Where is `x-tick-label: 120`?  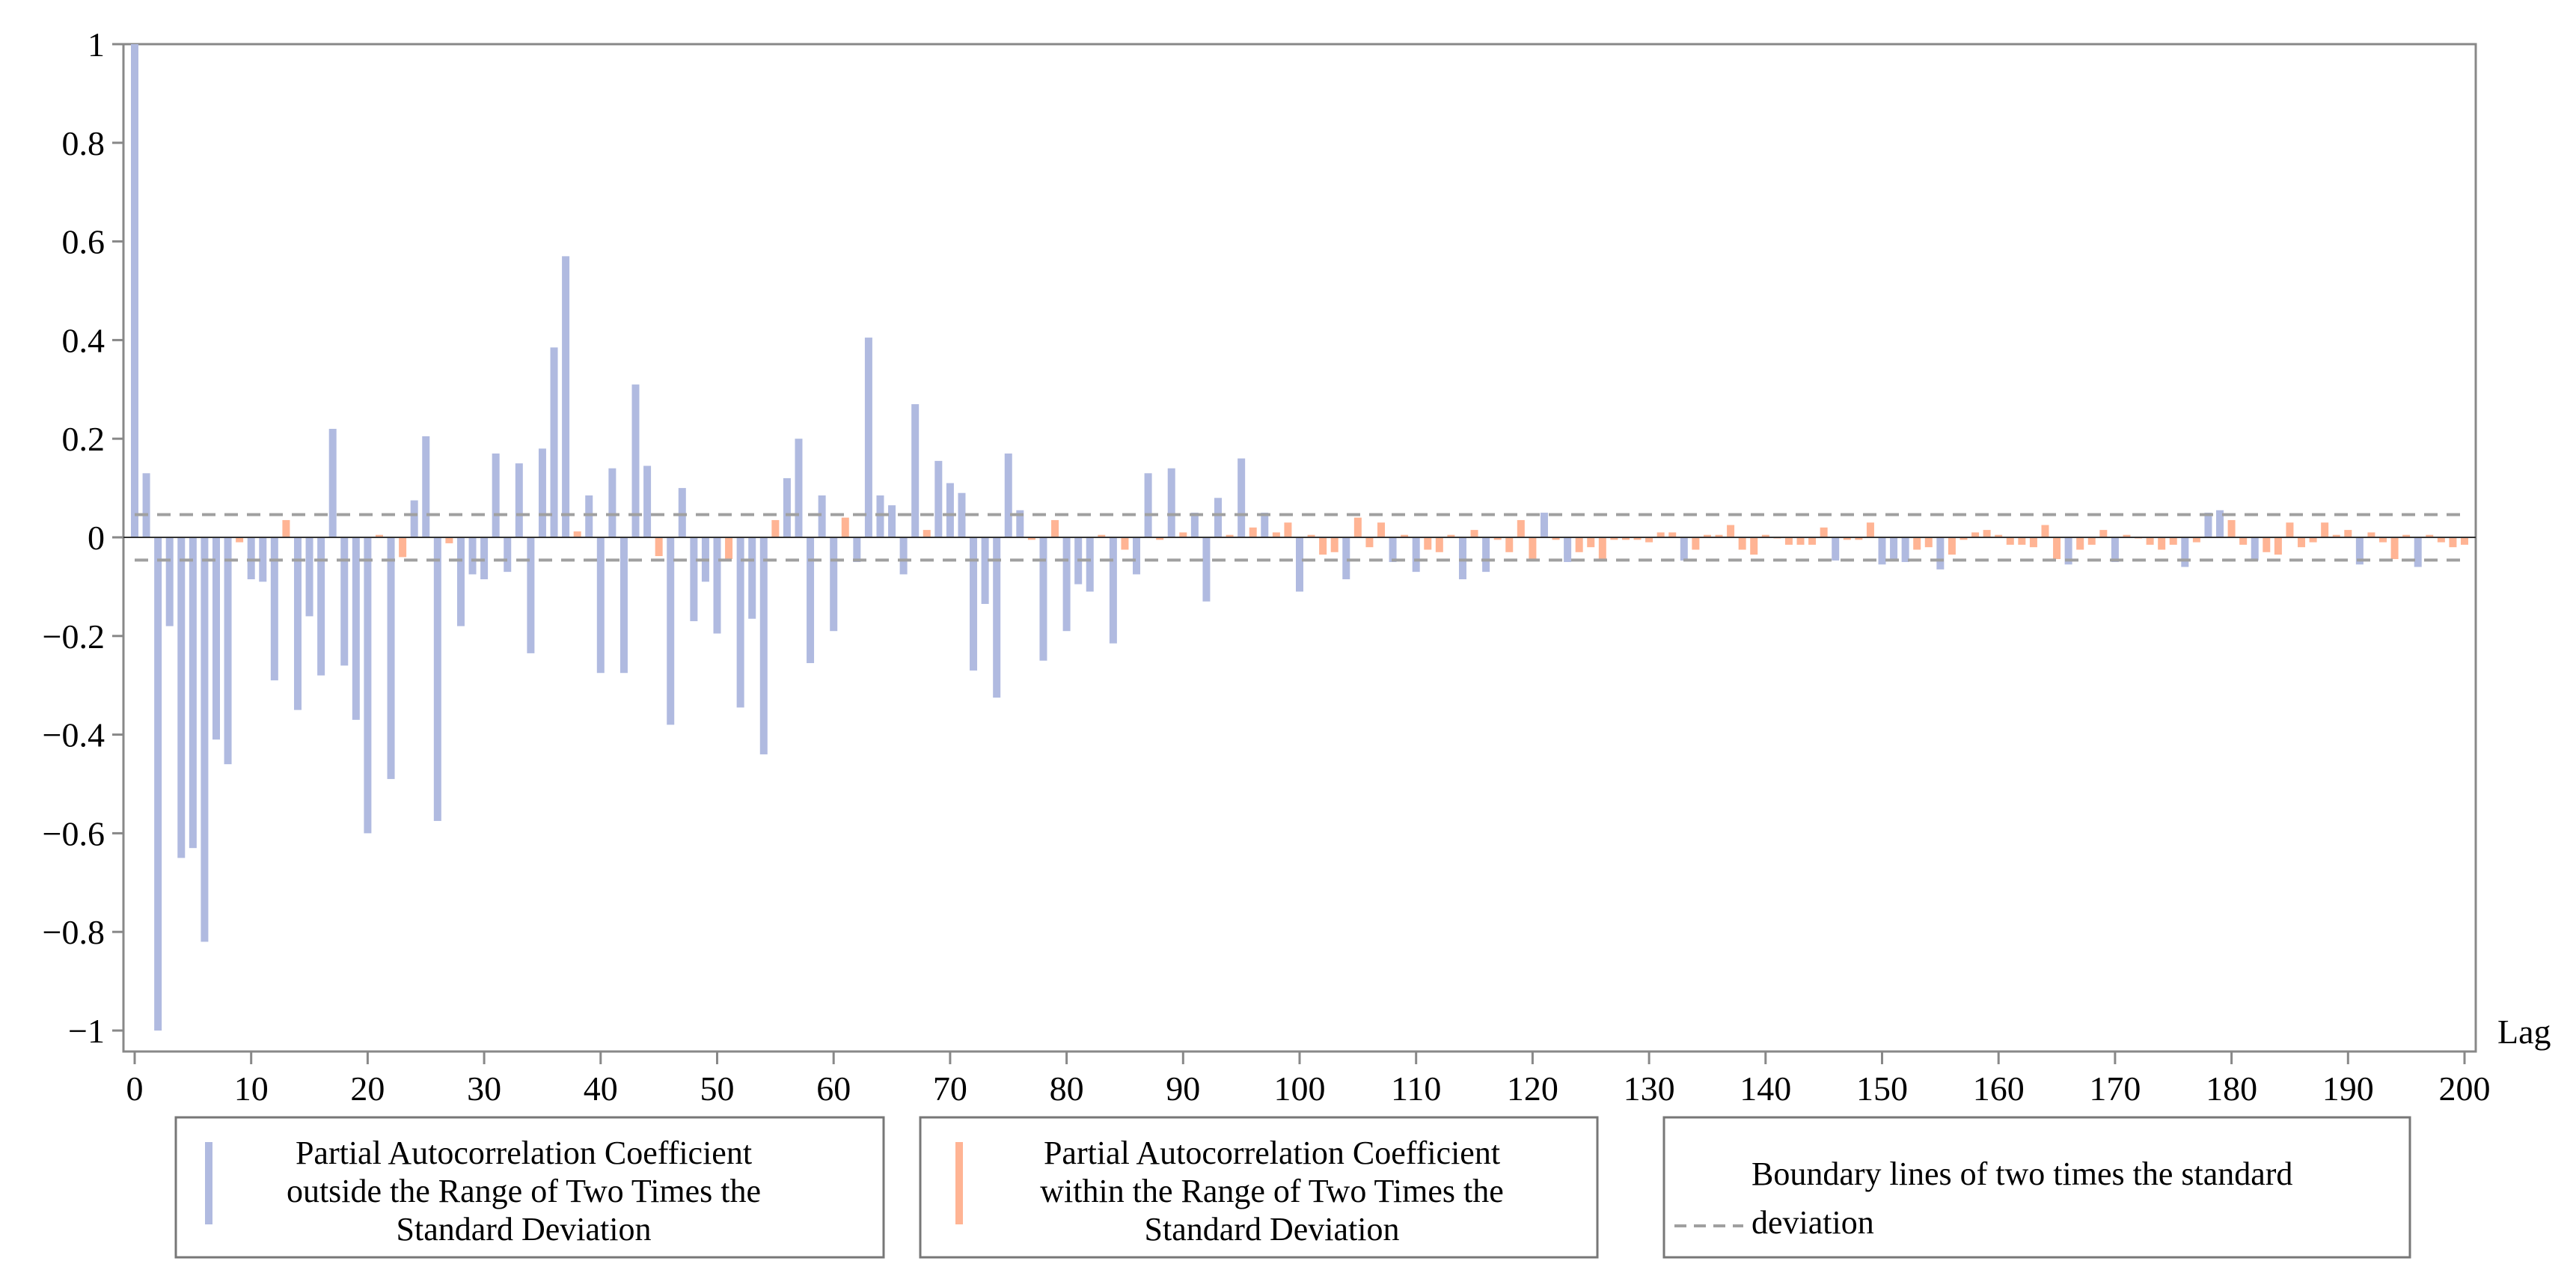 x-tick-label: 120 is located at coordinates (1533, 1088).